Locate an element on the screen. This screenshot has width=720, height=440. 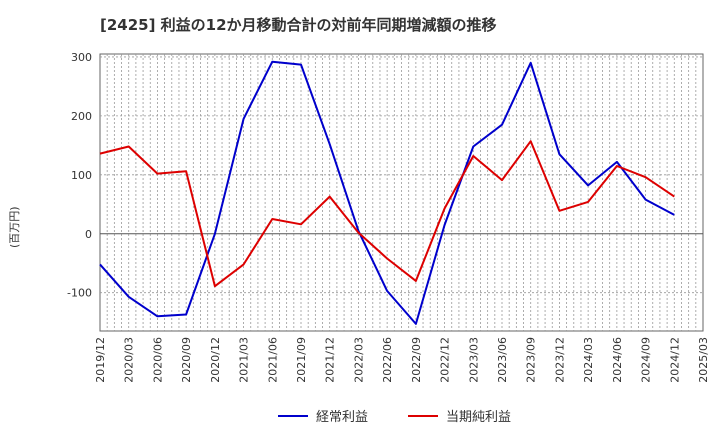
x-tick-label: 2023/12 is located at coordinates (559, 360).